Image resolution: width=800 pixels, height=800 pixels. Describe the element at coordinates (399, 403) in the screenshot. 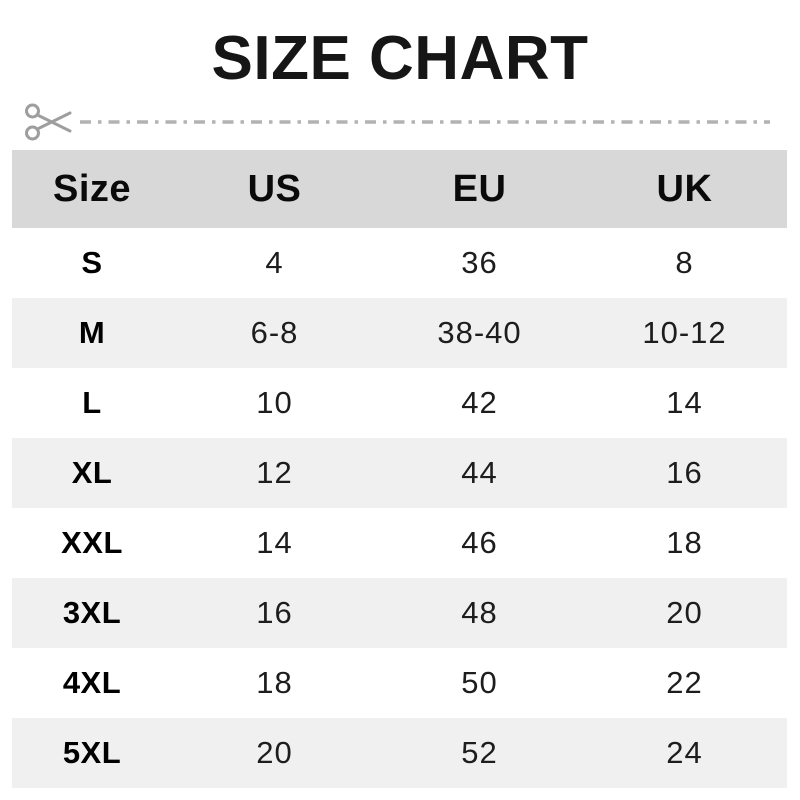

I see `table-row-l: L 10 42 14` at that location.